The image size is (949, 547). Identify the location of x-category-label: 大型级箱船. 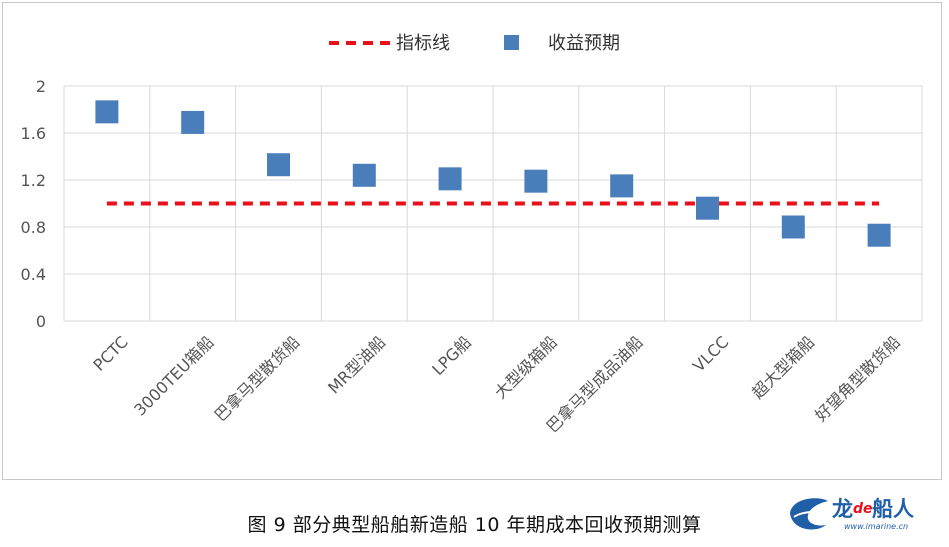
(526, 367).